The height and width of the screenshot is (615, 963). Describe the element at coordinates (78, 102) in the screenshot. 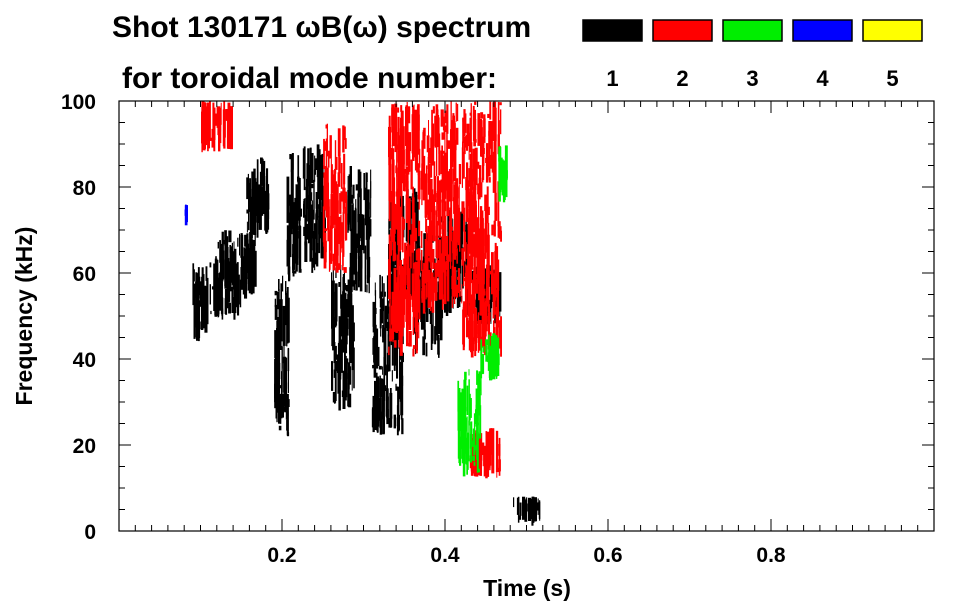

I see `y-tick-label: 100` at that location.